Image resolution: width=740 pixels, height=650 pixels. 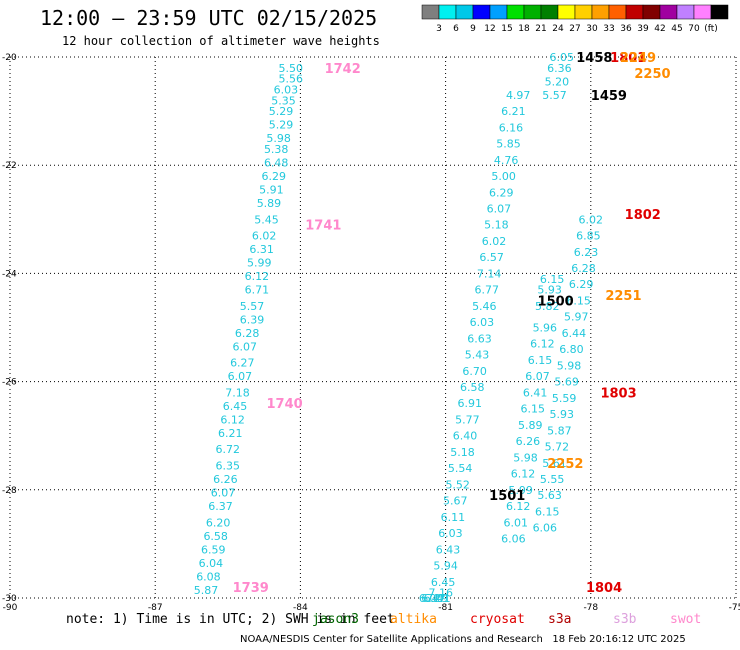 I want to click on x-tick-label: -90, so click(x=10, y=608).